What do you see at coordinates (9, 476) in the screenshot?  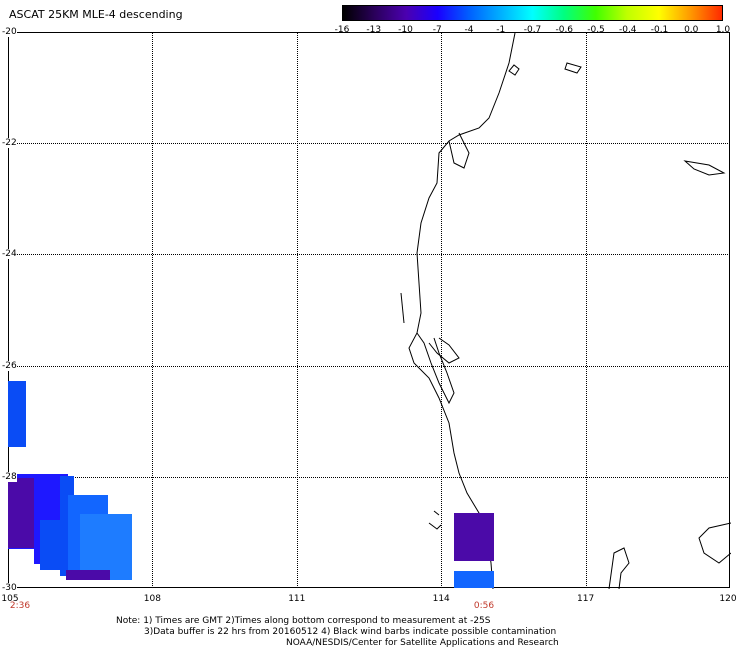 I see `lat-label: -28` at bounding box center [9, 476].